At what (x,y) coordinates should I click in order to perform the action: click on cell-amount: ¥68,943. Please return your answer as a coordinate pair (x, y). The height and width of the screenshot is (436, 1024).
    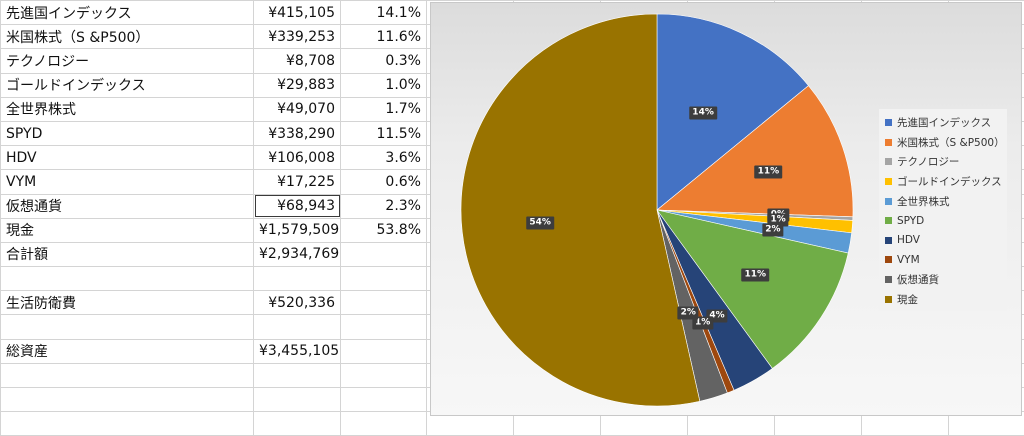
    Looking at the image, I should click on (297, 206).